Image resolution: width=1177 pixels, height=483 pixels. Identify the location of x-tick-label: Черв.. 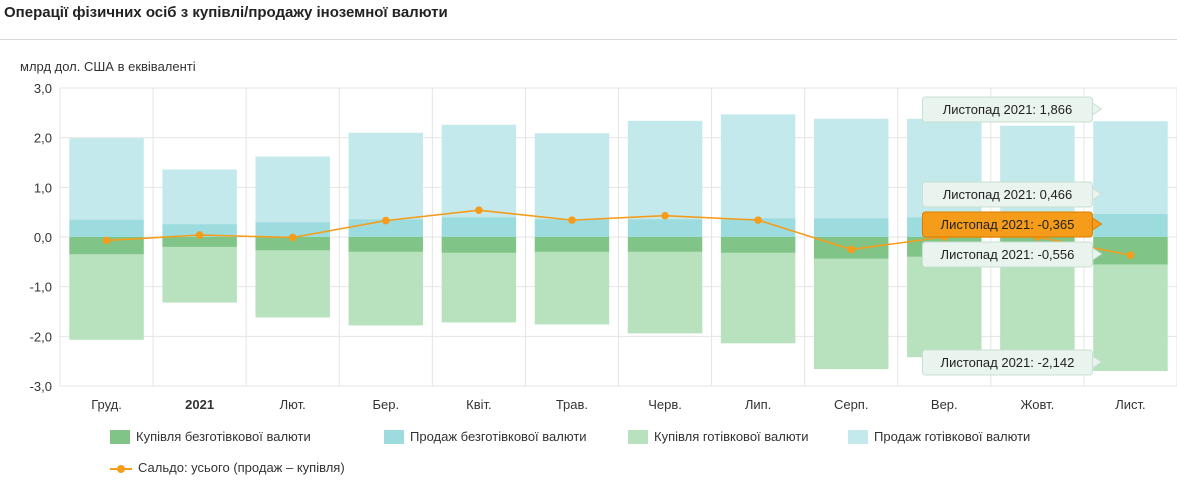
(665, 404).